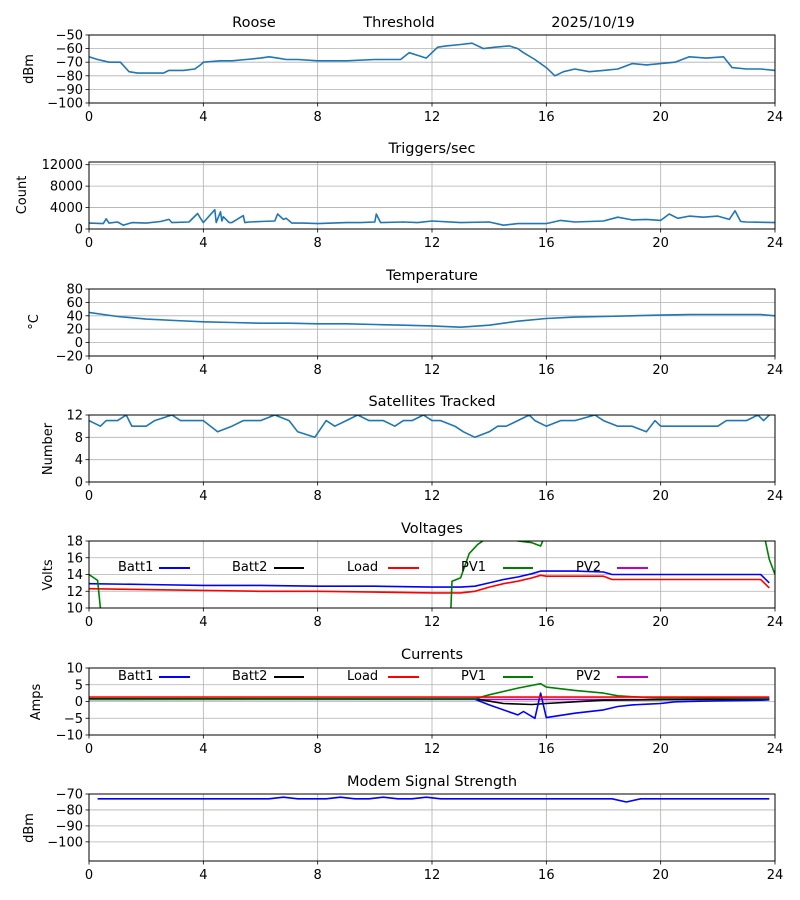  I want to click on temperature-series-group, so click(432, 320).